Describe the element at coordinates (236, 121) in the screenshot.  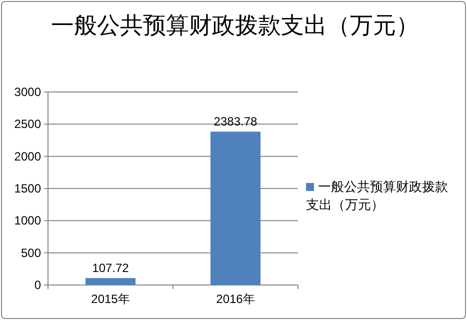
I see `data-label: 2383.78` at that location.